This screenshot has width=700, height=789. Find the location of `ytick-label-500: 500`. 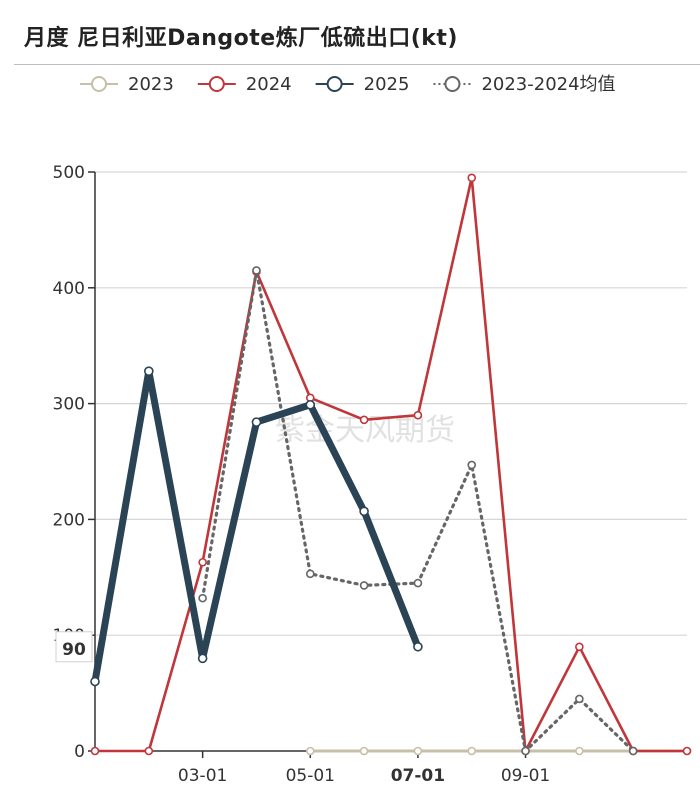

ytick-label-500: 500 is located at coordinates (69, 173).